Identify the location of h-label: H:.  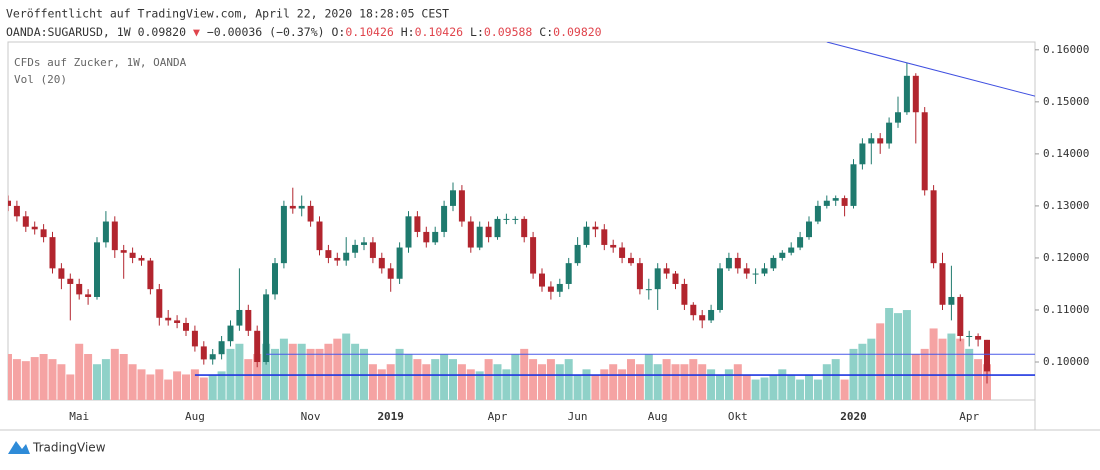
(408, 32).